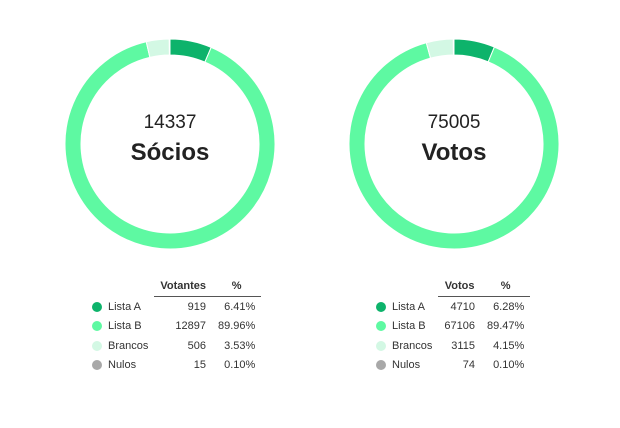 Image resolution: width=620 pixels, height=428 pixels. What do you see at coordinates (196, 345) in the screenshot?
I see `legend-value: 506` at bounding box center [196, 345].